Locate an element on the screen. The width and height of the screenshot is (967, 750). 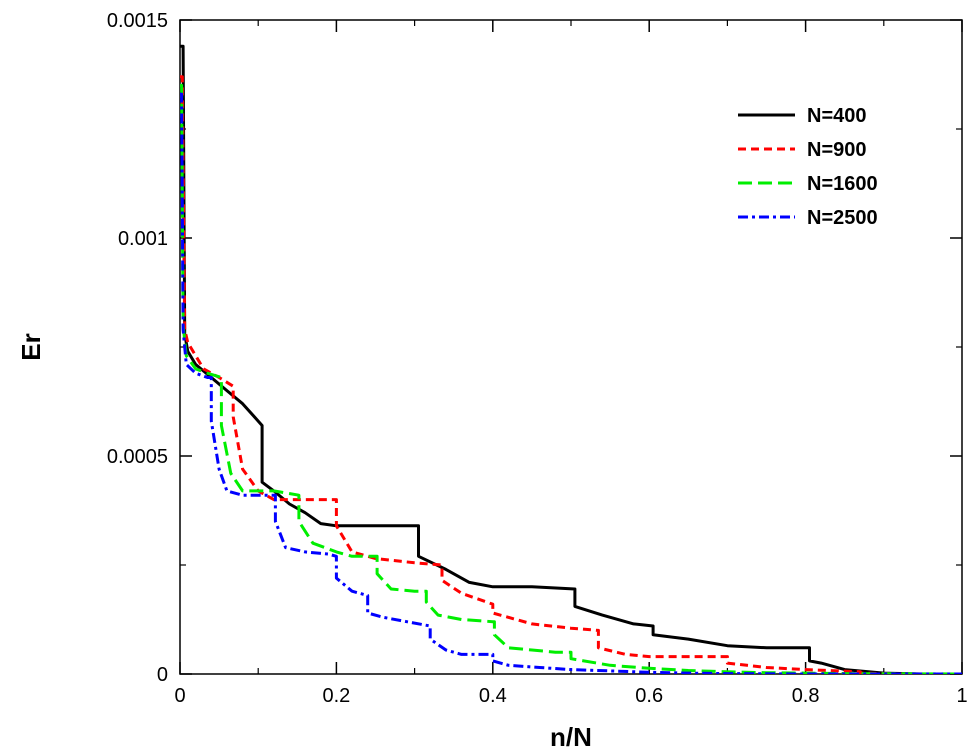
x-tick-label: 0 is located at coordinates (179, 696).